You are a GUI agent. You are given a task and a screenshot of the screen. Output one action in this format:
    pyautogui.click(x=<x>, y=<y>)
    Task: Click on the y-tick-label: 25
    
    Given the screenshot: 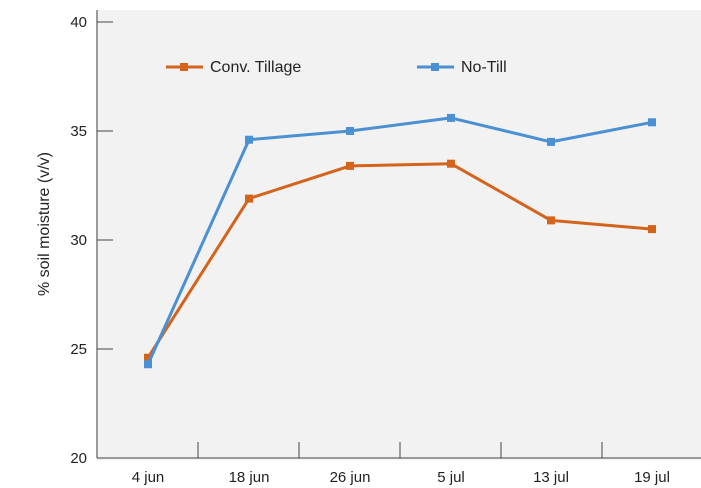 What is the action you would take?
    pyautogui.click(x=78, y=349)
    